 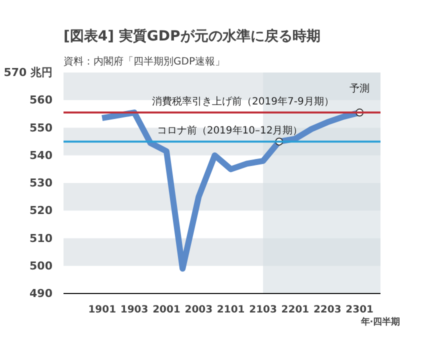 I want to click on ref-line-label: 消費税率引き上げ前（2019年7-9月期）, so click(x=243, y=102).